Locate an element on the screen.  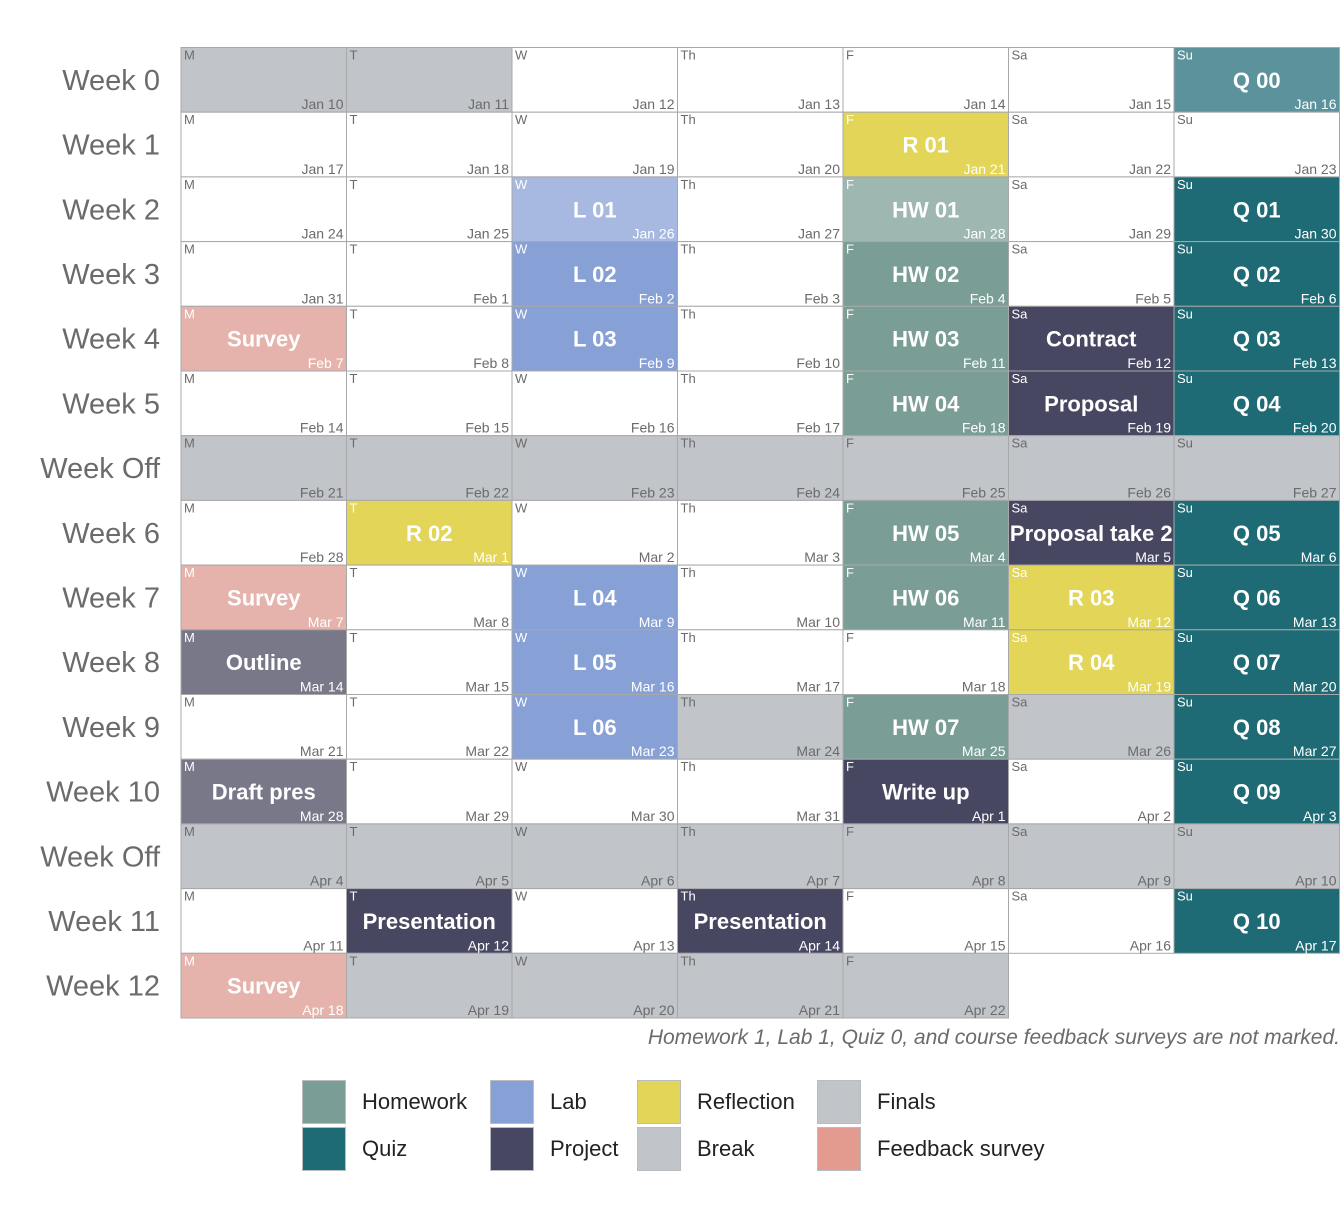
date-label: Feb 23 is located at coordinates (653, 492).